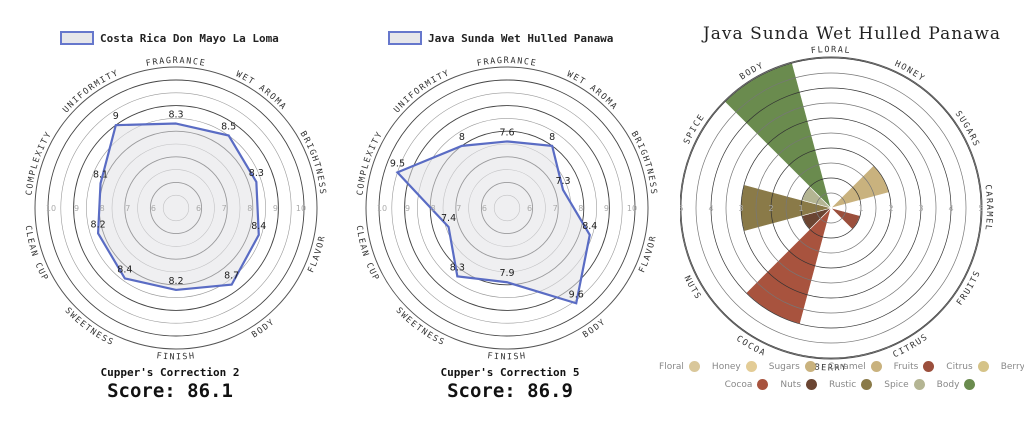 This screenshot has height=428, width=1024. Describe the element at coordinates (830, 50) in the screenshot. I see `polar-category-label: FLORAL` at that location.